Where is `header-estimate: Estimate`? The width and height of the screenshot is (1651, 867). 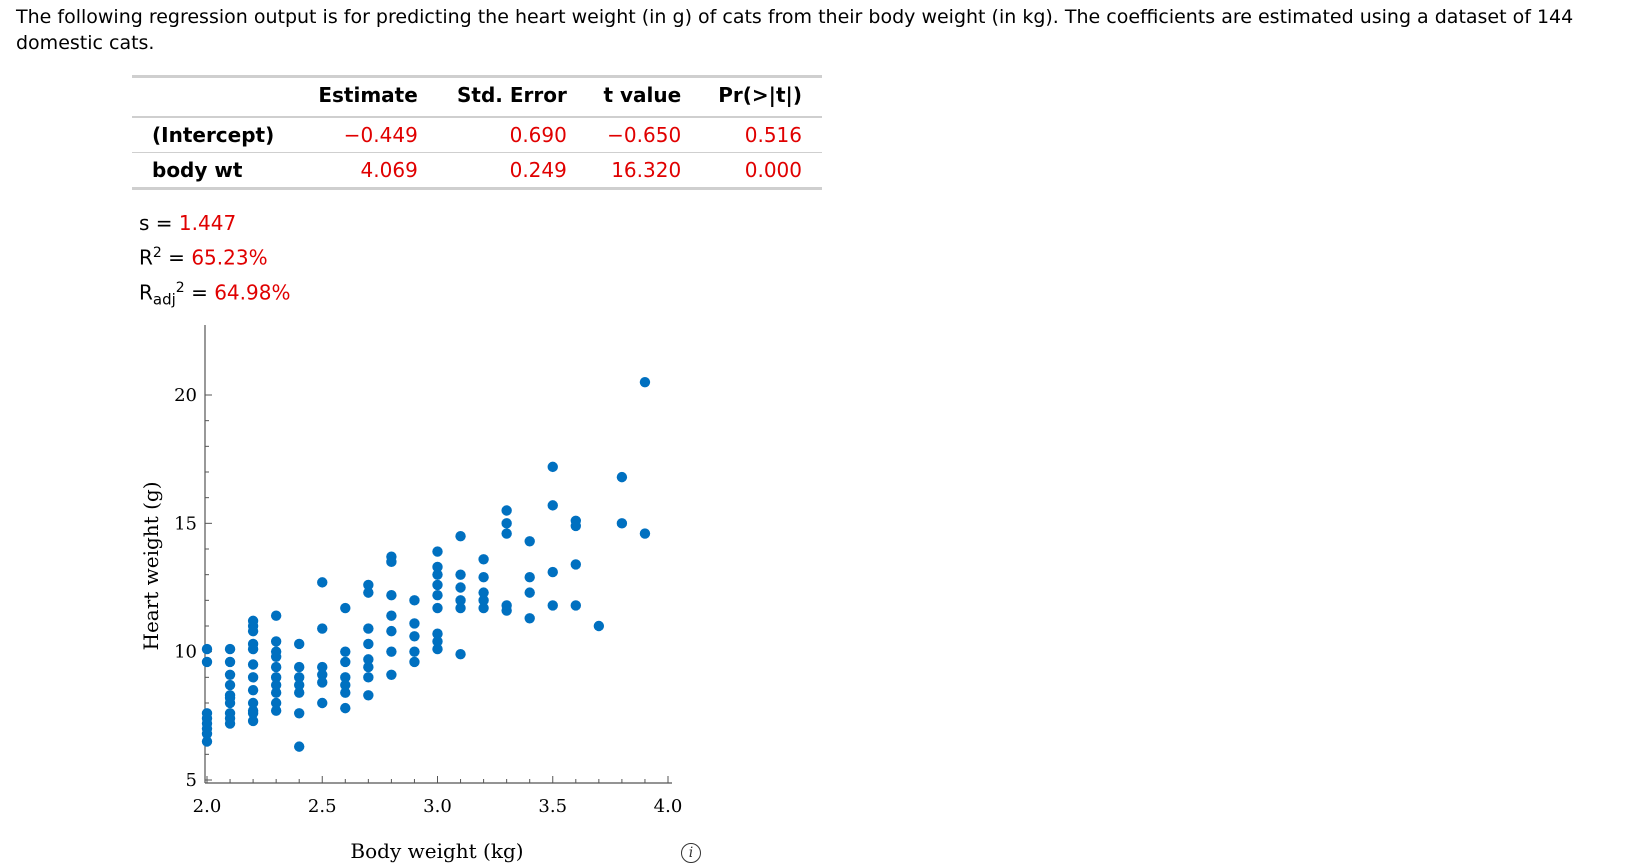
header-estimate: Estimate is located at coordinates (369, 96).